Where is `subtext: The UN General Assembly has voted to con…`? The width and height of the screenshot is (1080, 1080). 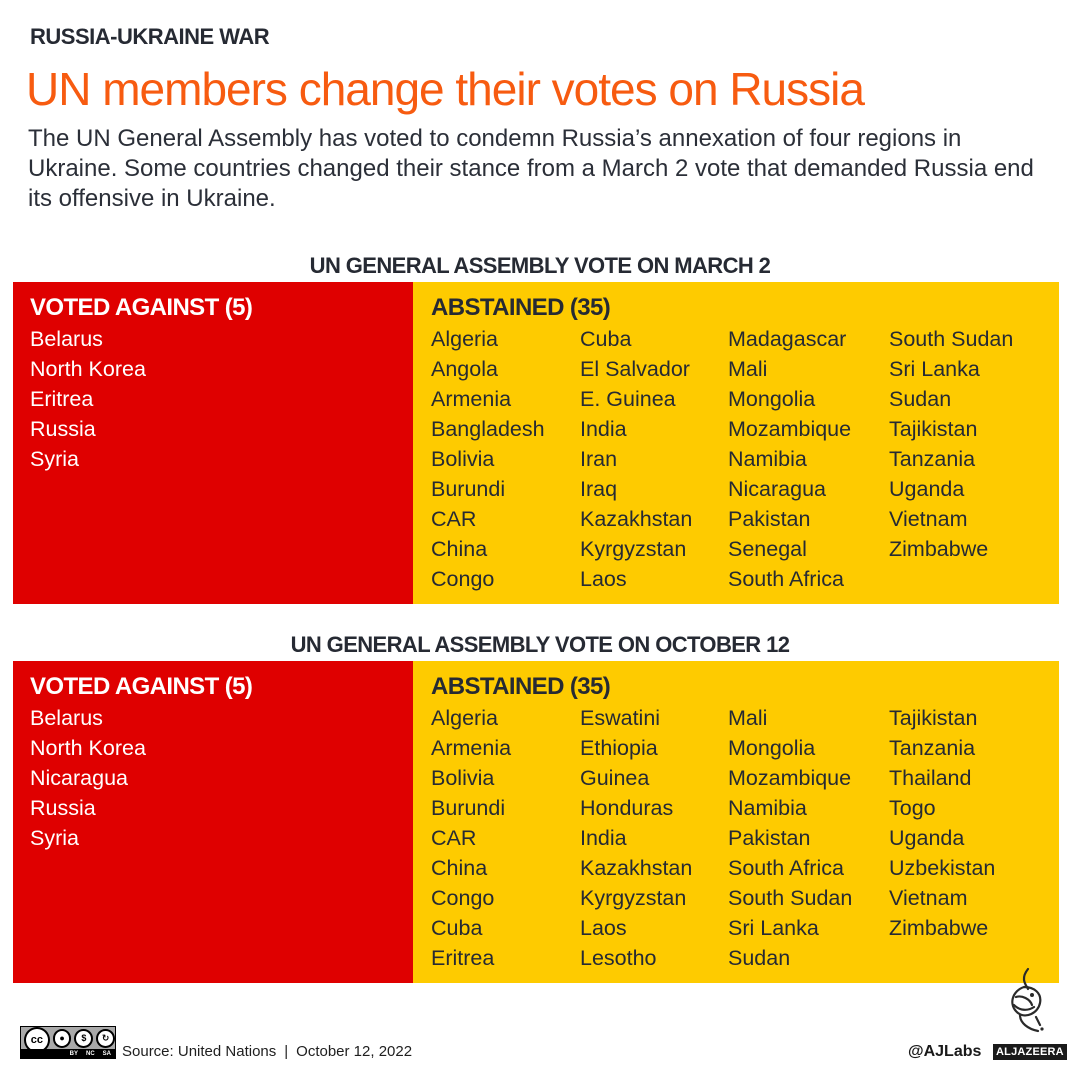 subtext: The UN General Assembly has voted to con… is located at coordinates (531, 168).